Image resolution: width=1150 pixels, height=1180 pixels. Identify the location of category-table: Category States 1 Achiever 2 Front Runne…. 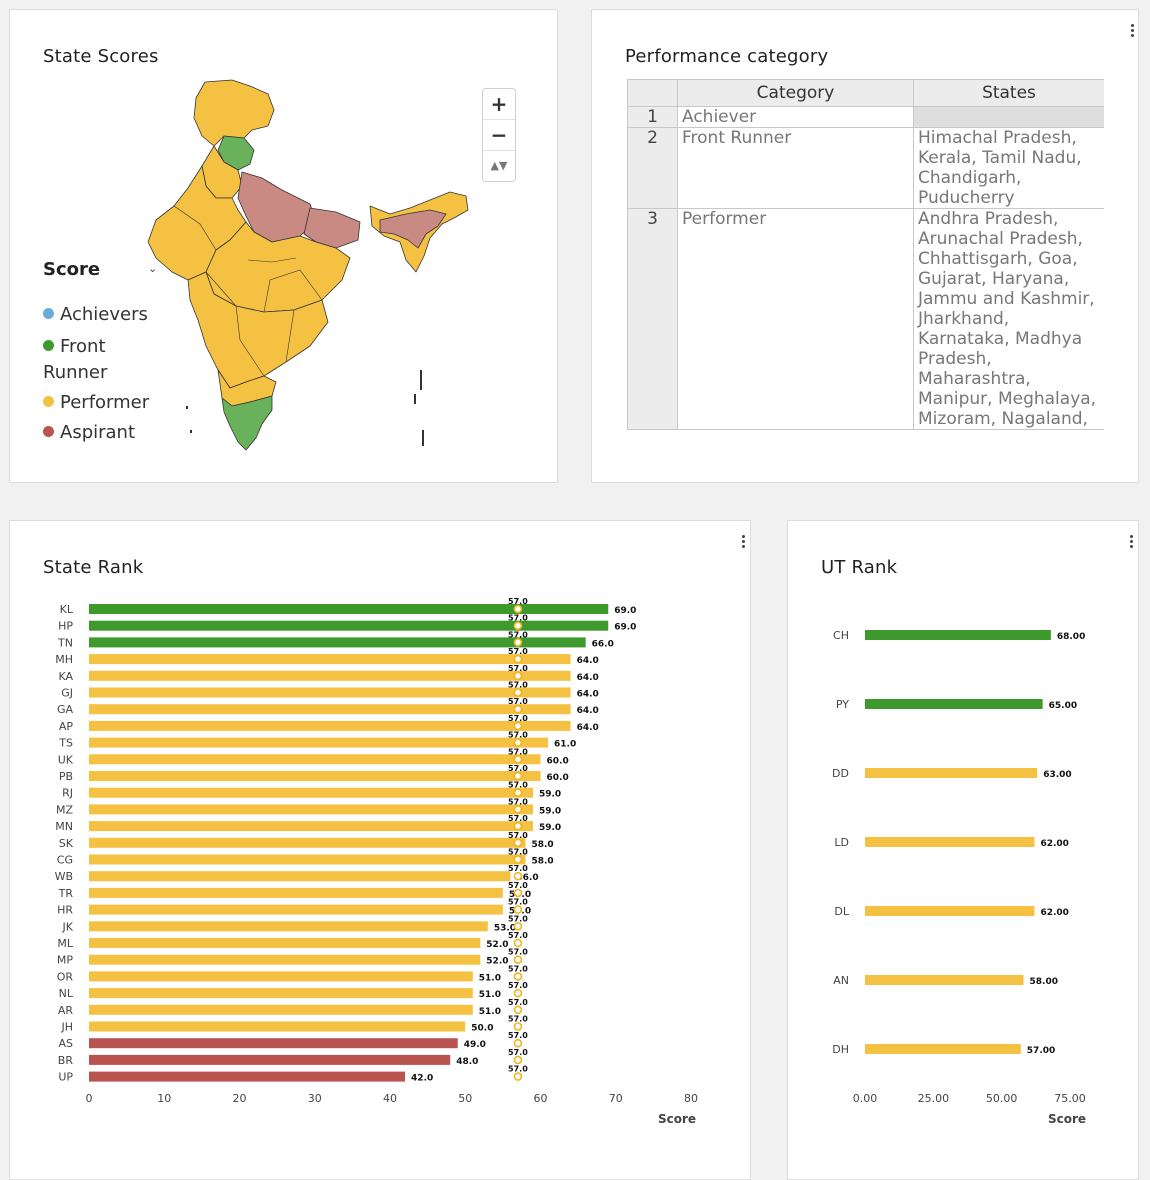
(865, 263).